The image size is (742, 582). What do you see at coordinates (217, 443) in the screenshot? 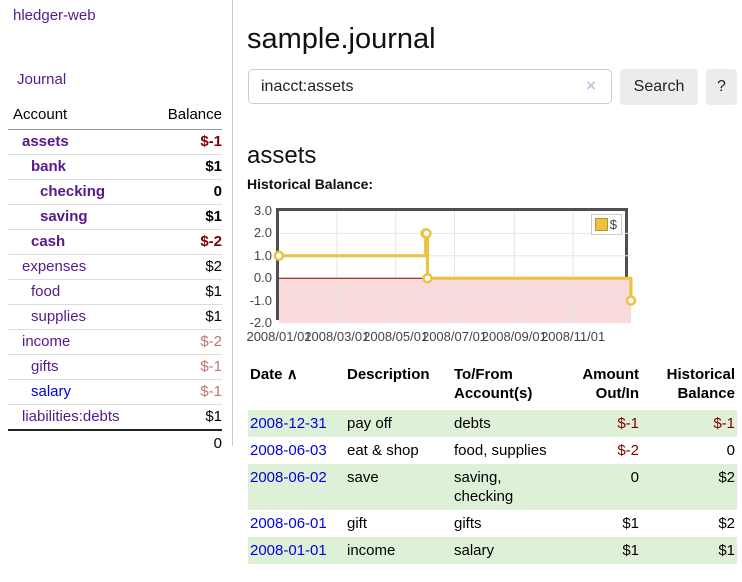
I see `total-balance: 0` at bounding box center [217, 443].